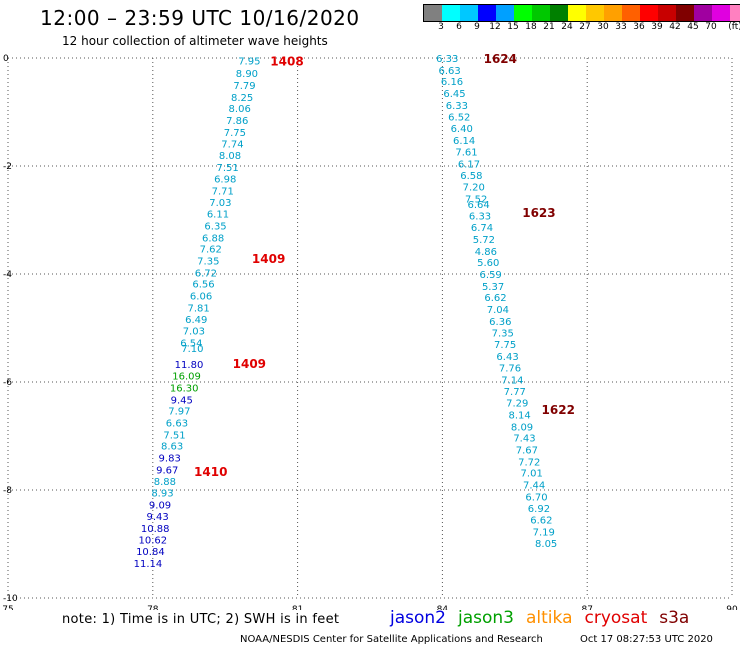  Describe the element at coordinates (179, 412) in the screenshot. I see `wave-height-value: 7.97` at that location.